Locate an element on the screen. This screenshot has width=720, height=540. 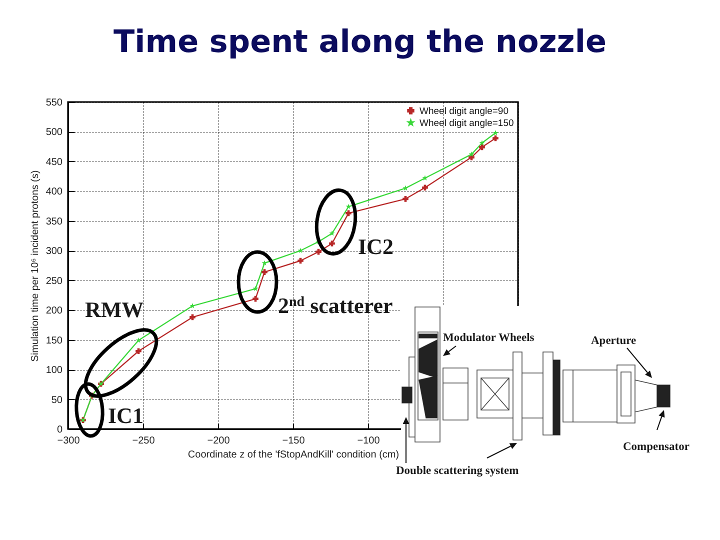
y-tick-label: 550 is located at coordinates (54, 103).